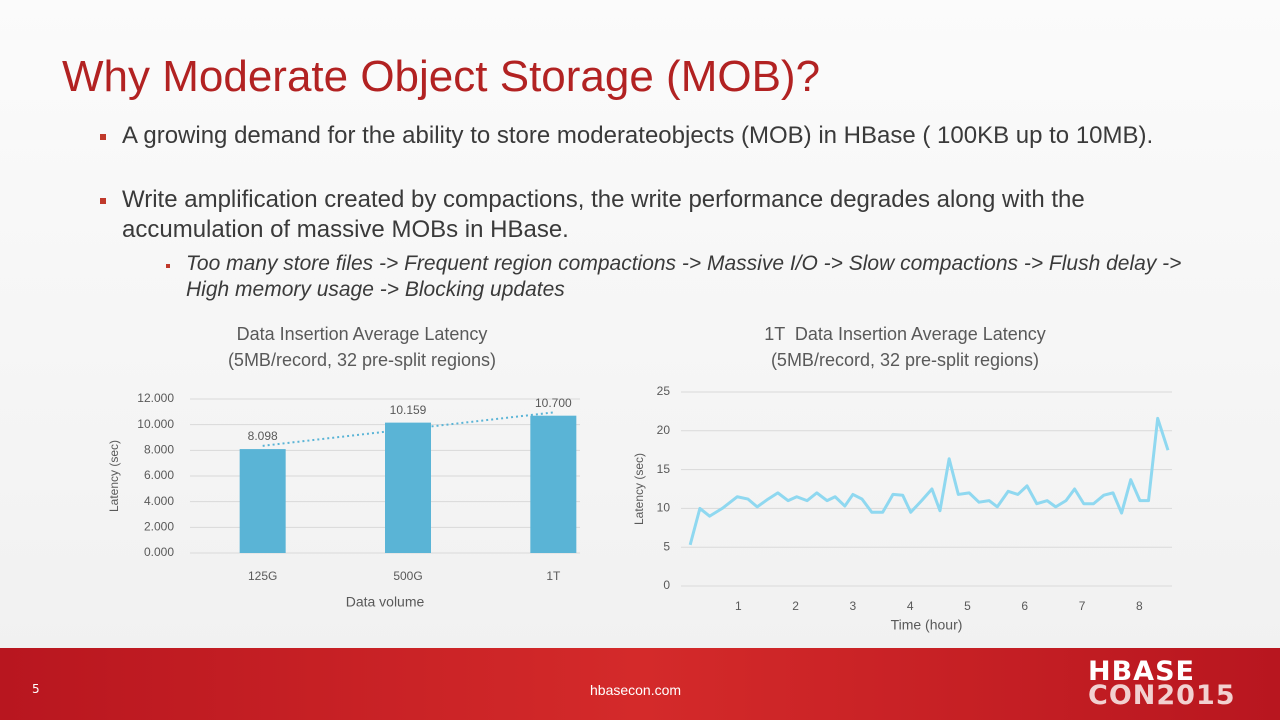 The width and height of the screenshot is (1280, 720). I want to click on y-tick-label: 15, so click(664, 469).